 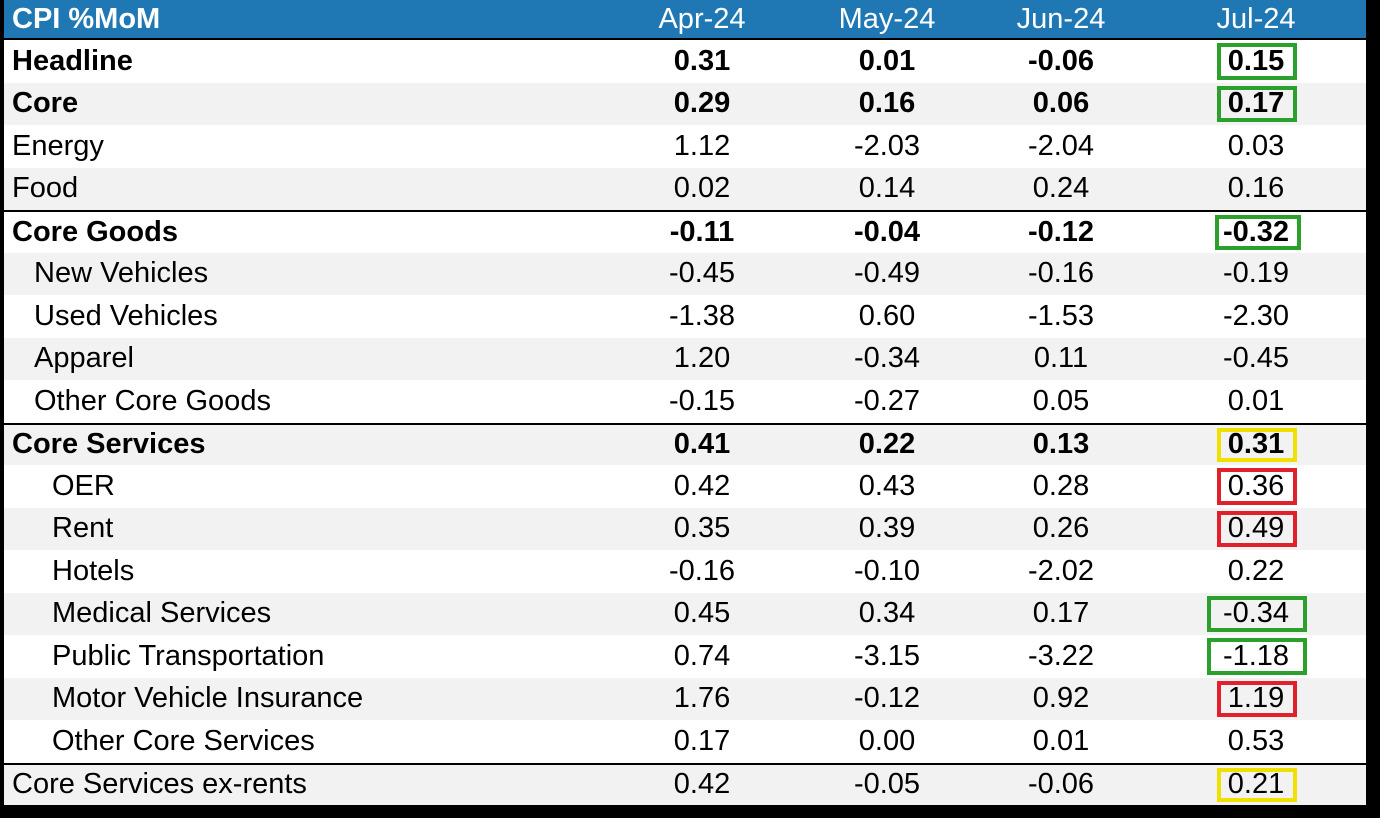 I want to click on row-label: Other Core Goods, so click(x=152, y=400).